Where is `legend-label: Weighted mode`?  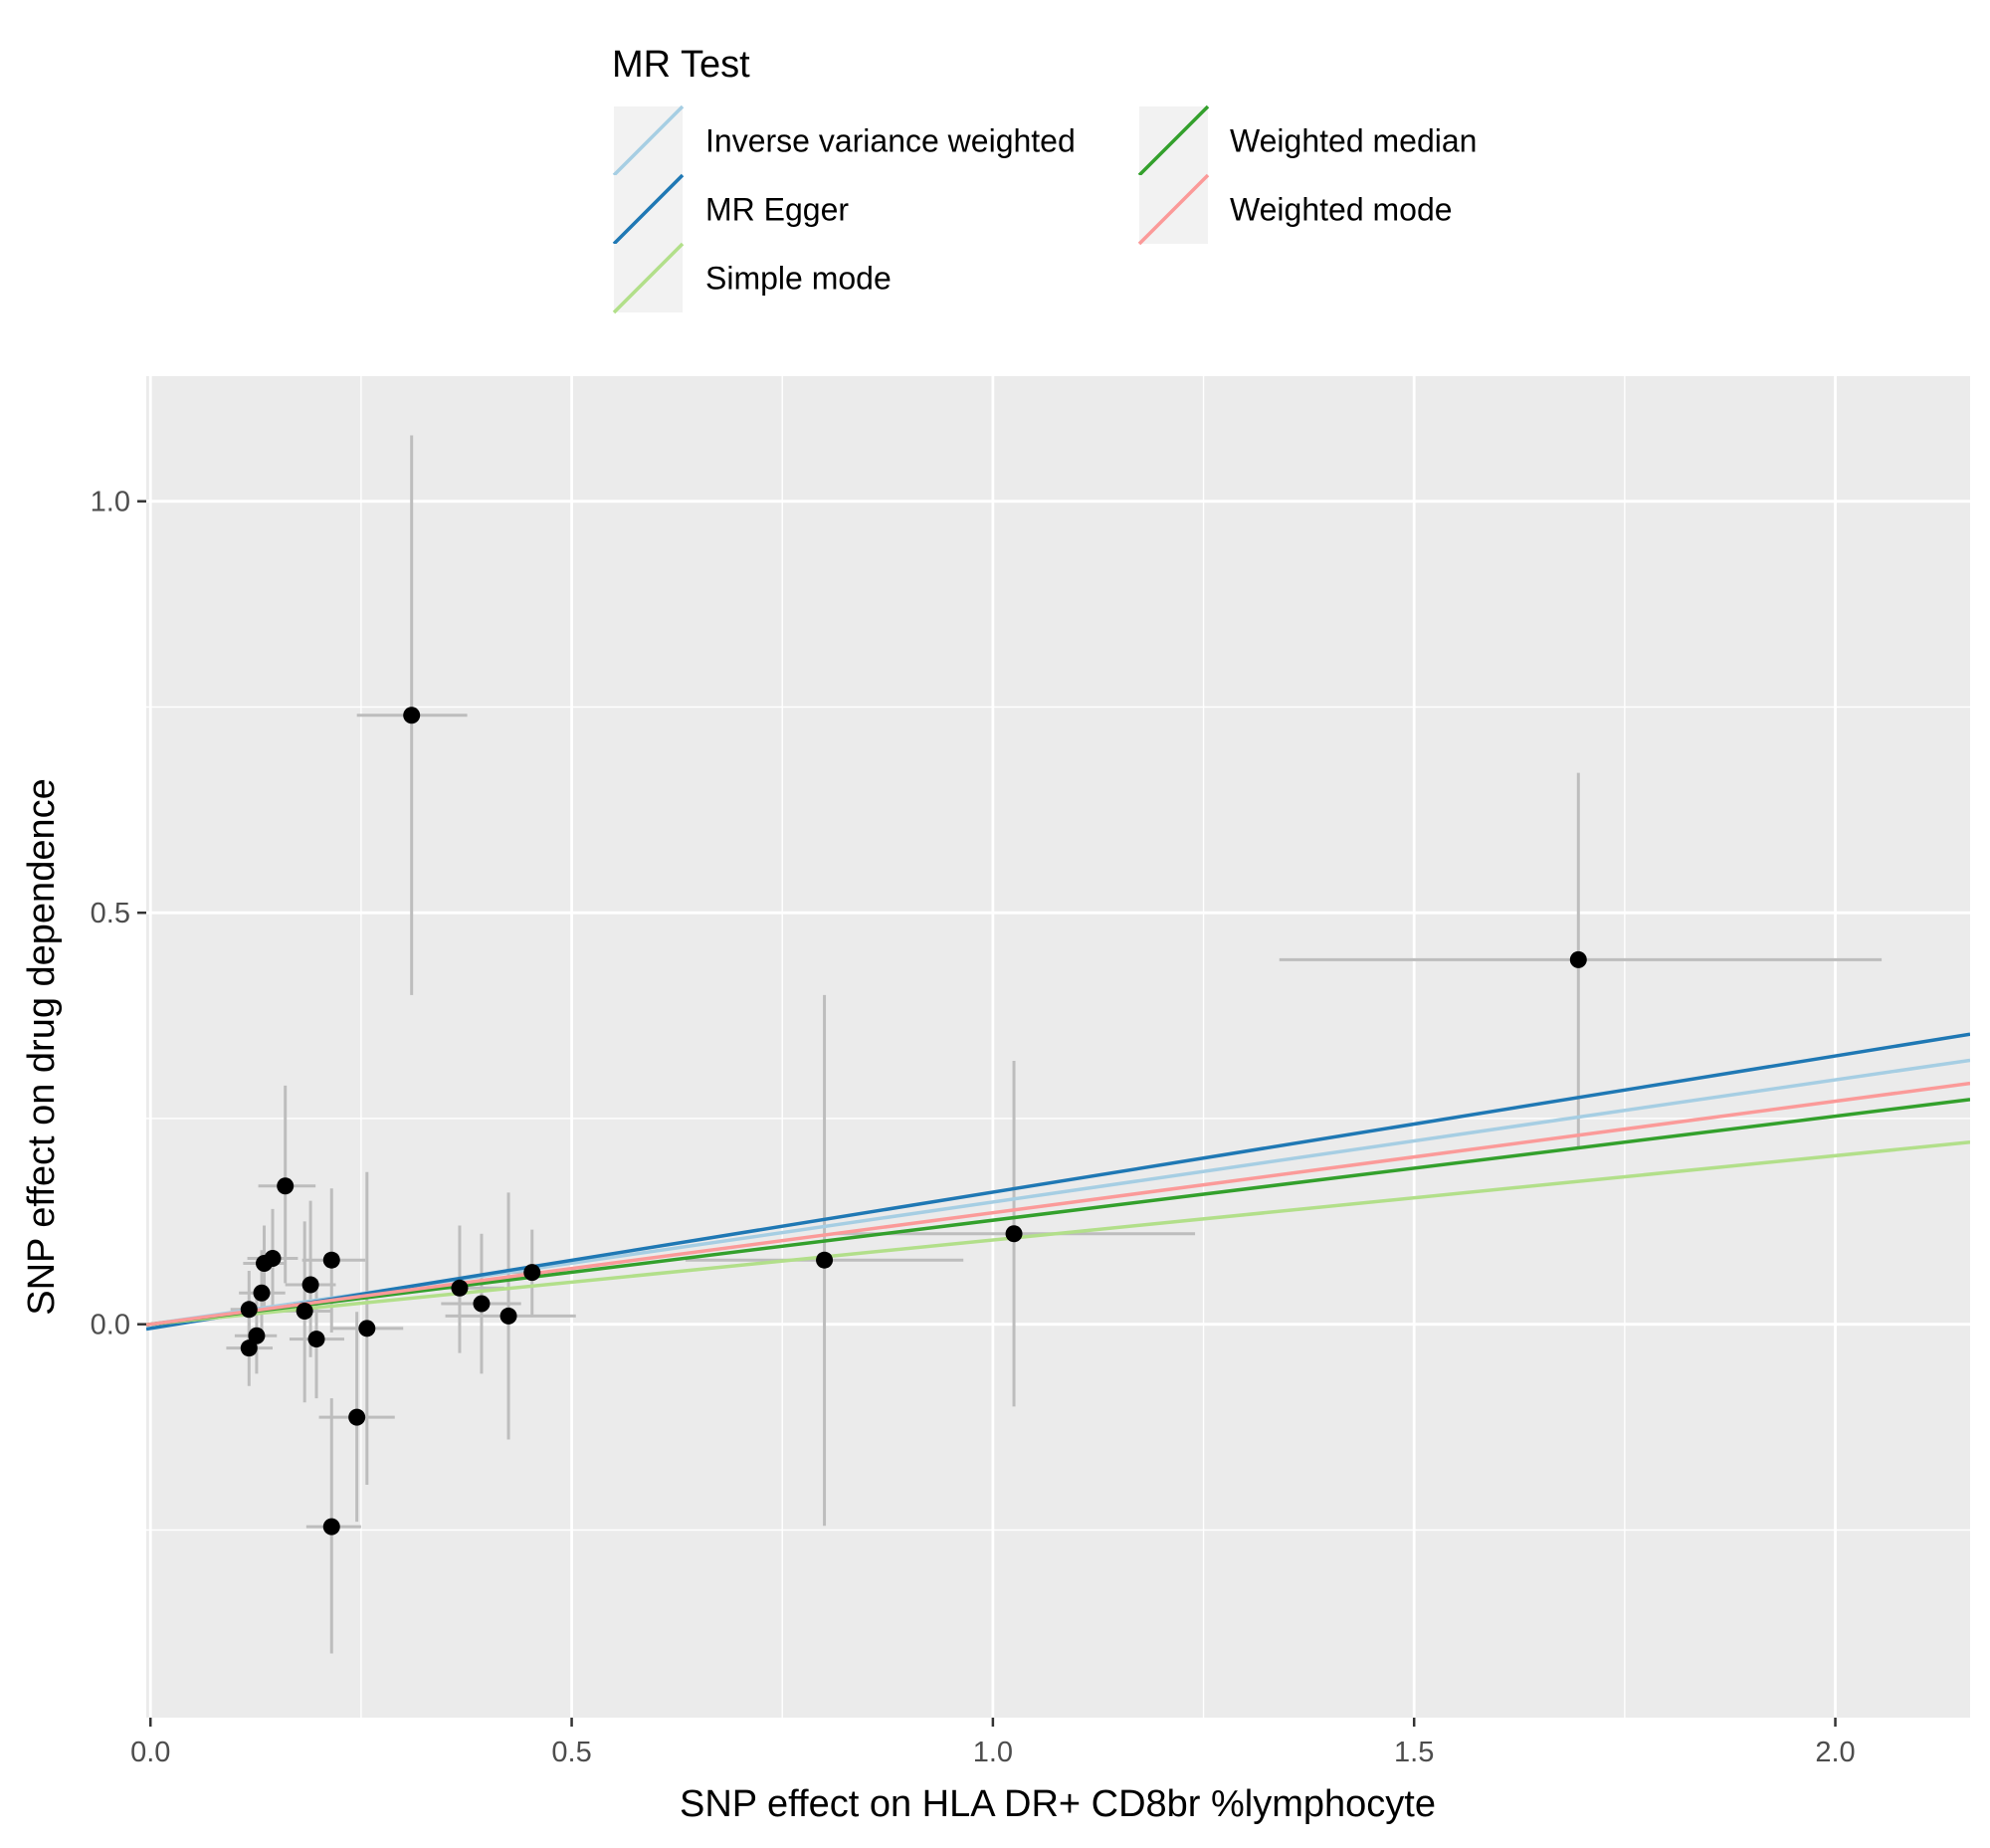
legend-label: Weighted mode is located at coordinates (1341, 210).